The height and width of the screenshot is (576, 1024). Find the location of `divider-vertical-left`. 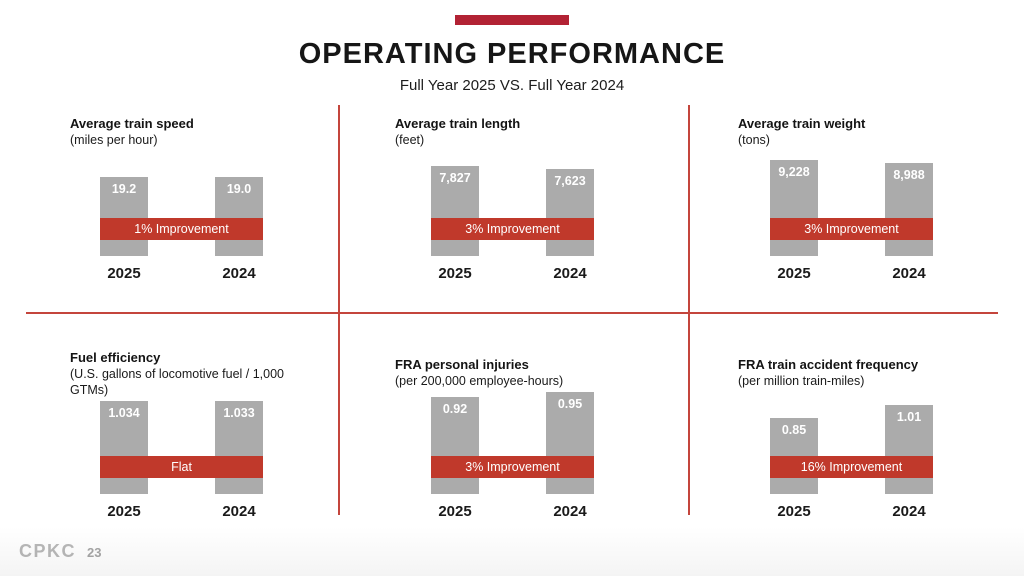

divider-vertical-left is located at coordinates (339, 310).